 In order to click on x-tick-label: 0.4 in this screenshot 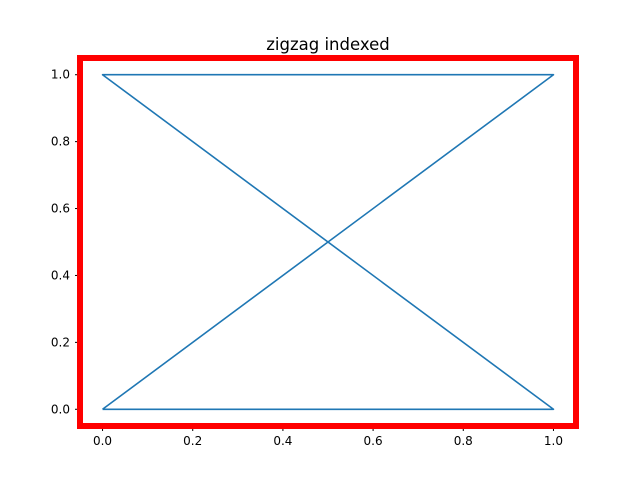, I will do `click(282, 441)`.